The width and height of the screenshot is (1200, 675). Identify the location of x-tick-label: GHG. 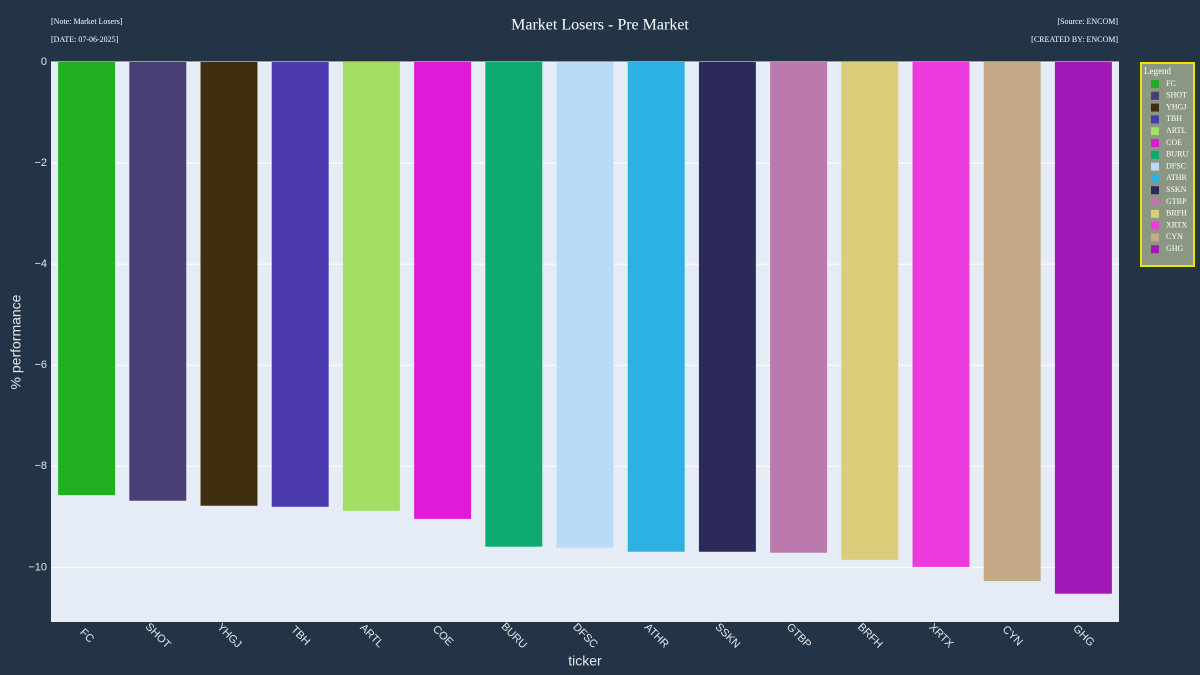
(1083, 636).